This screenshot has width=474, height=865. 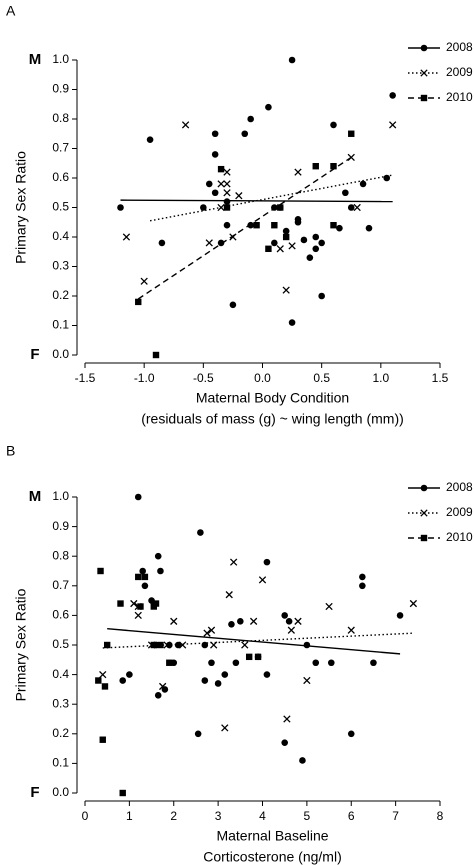 What do you see at coordinates (173, 816) in the screenshot?
I see `x-tick-label: 2` at bounding box center [173, 816].